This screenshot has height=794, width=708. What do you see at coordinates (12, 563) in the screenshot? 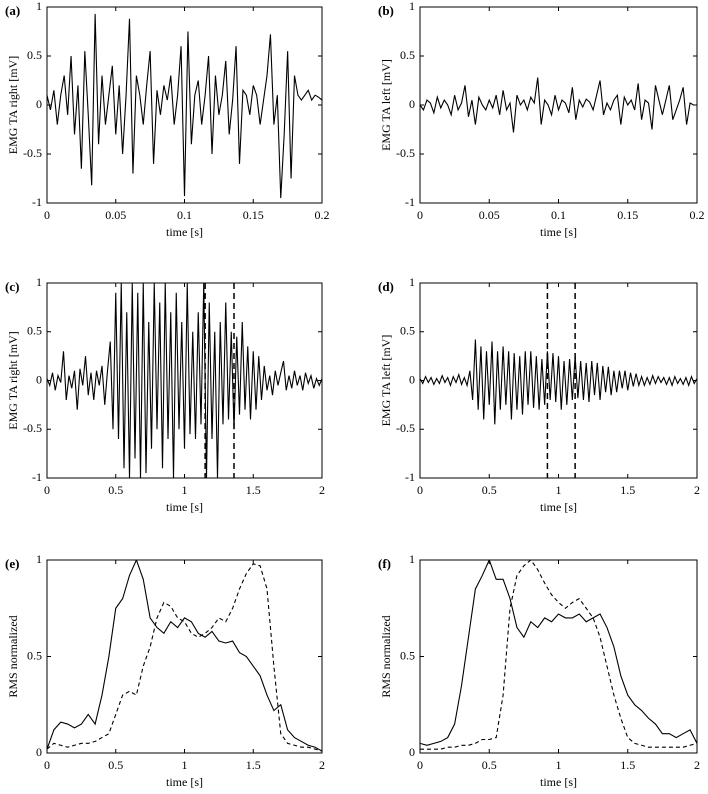
I see `panel-label: (e)` at bounding box center [12, 563].